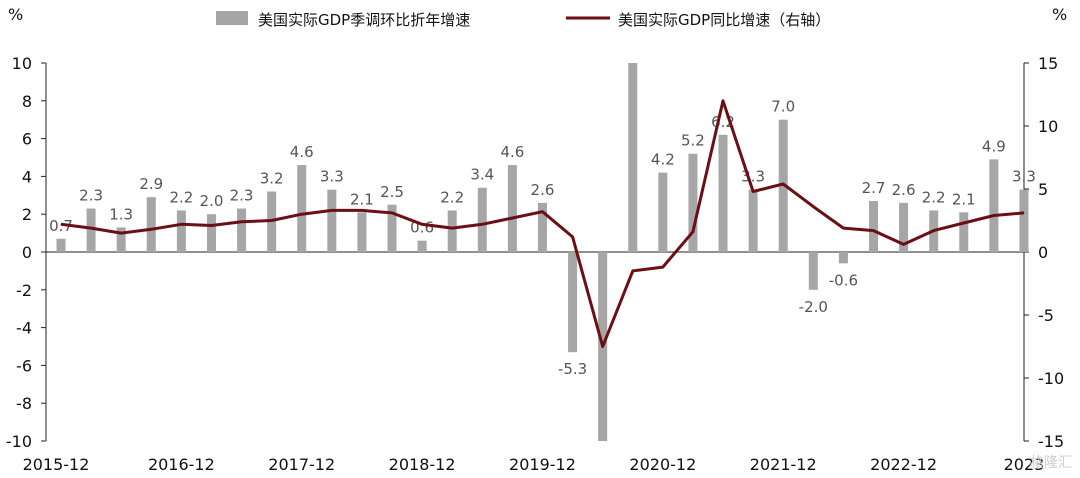  What do you see at coordinates (301, 464) in the screenshot?
I see `x-tick-label: 2017-12` at bounding box center [301, 464].